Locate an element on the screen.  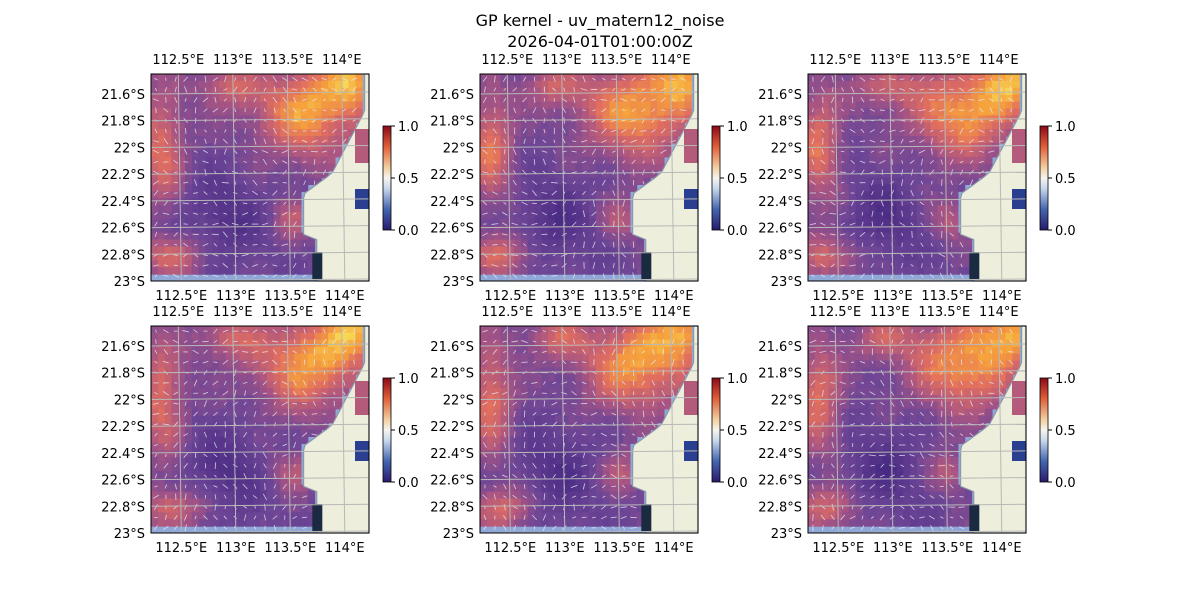
colorbar-tick-label: 1.0 is located at coordinates (737, 127).